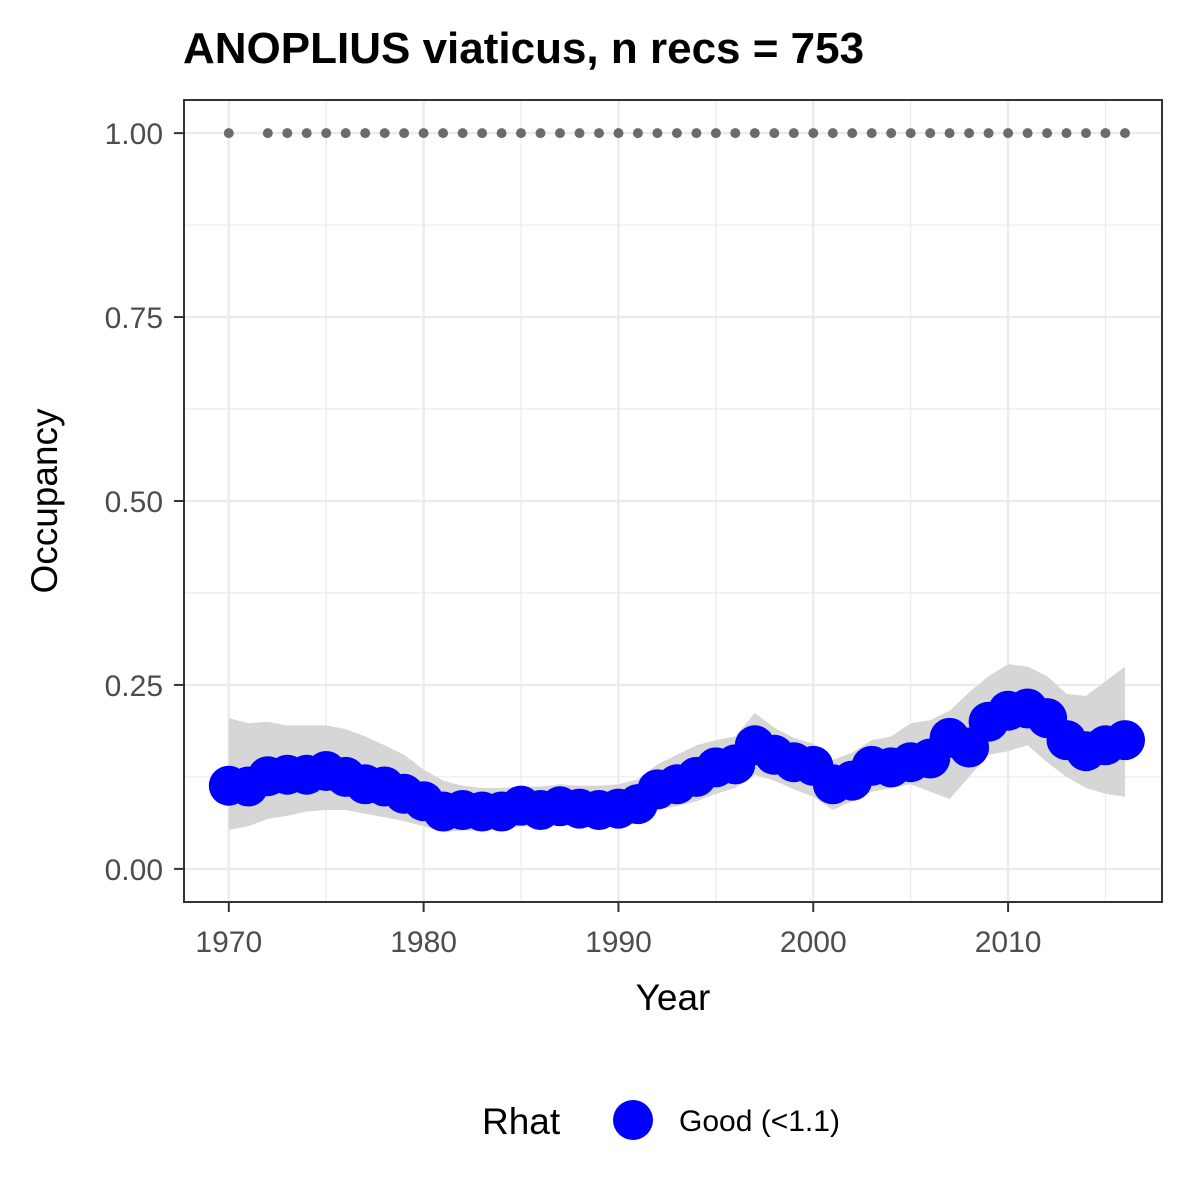 Image resolution: width=1200 pixels, height=1200 pixels. I want to click on x-tick-label: 1990, so click(618, 942).